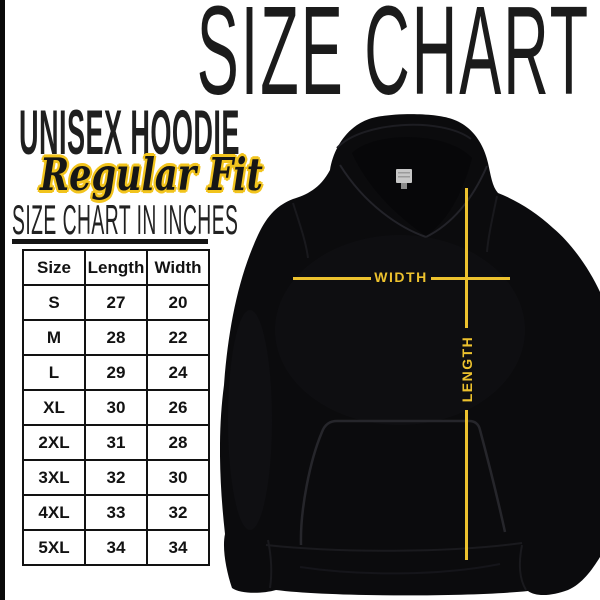 The height and width of the screenshot is (600, 600). I want to click on cell-length: 30, so click(116, 407).